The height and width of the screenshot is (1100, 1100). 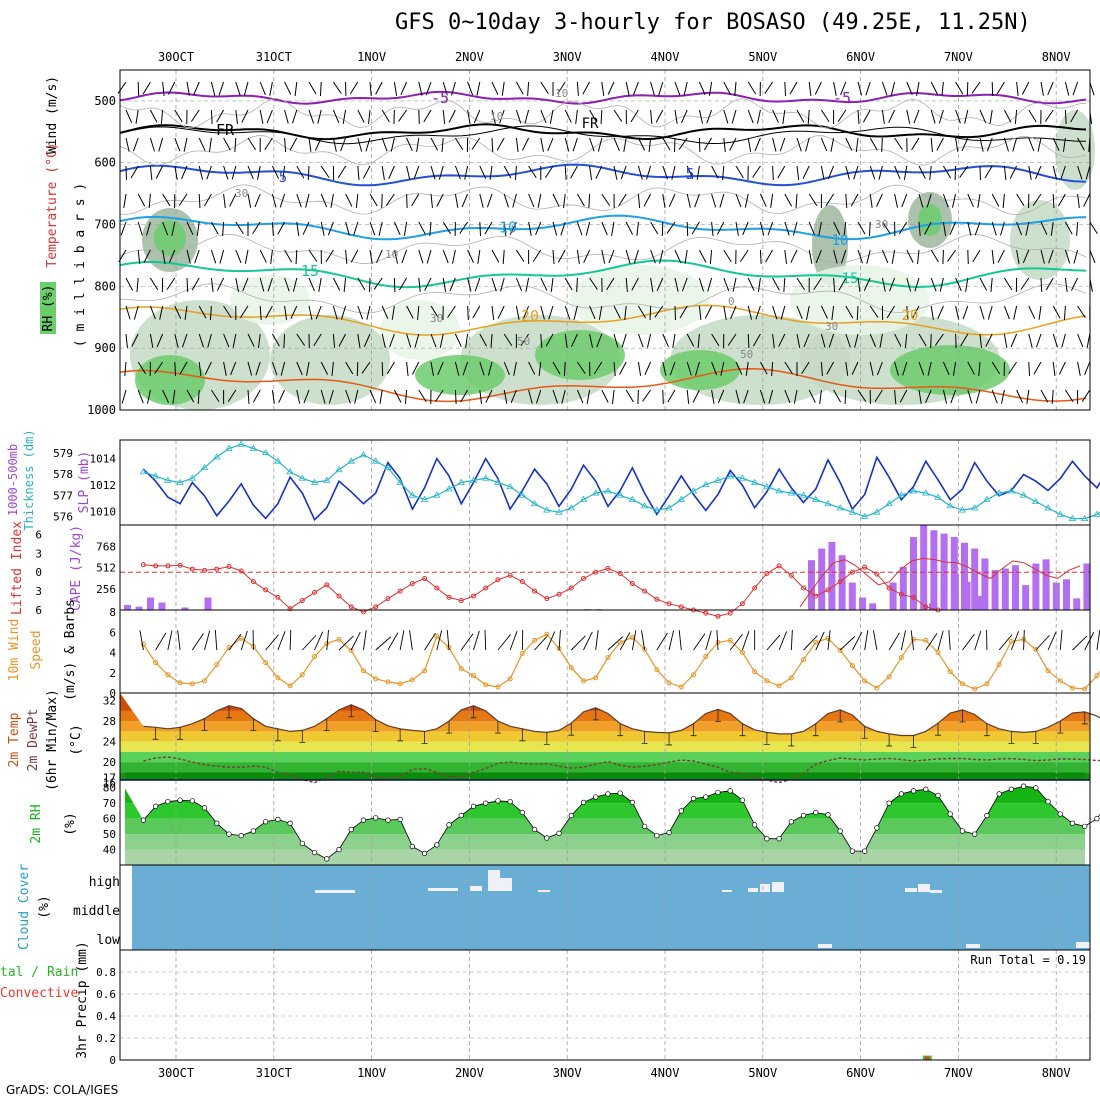 What do you see at coordinates (603, 97) in the screenshot?
I see `isotherm-minus5` at bounding box center [603, 97].